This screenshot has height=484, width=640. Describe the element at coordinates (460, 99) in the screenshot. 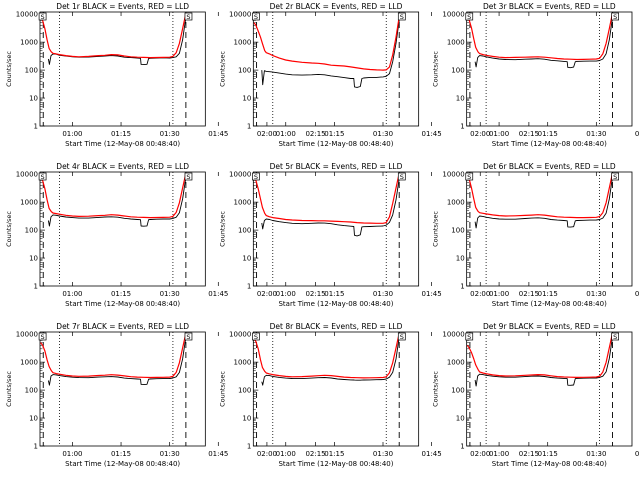

I see `y-tick-label: 10` at that location.